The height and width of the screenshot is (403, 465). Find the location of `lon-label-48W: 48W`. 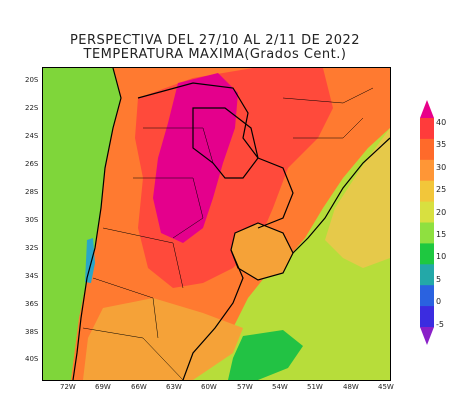

lon-label-48W: 48W is located at coordinates (351, 387).